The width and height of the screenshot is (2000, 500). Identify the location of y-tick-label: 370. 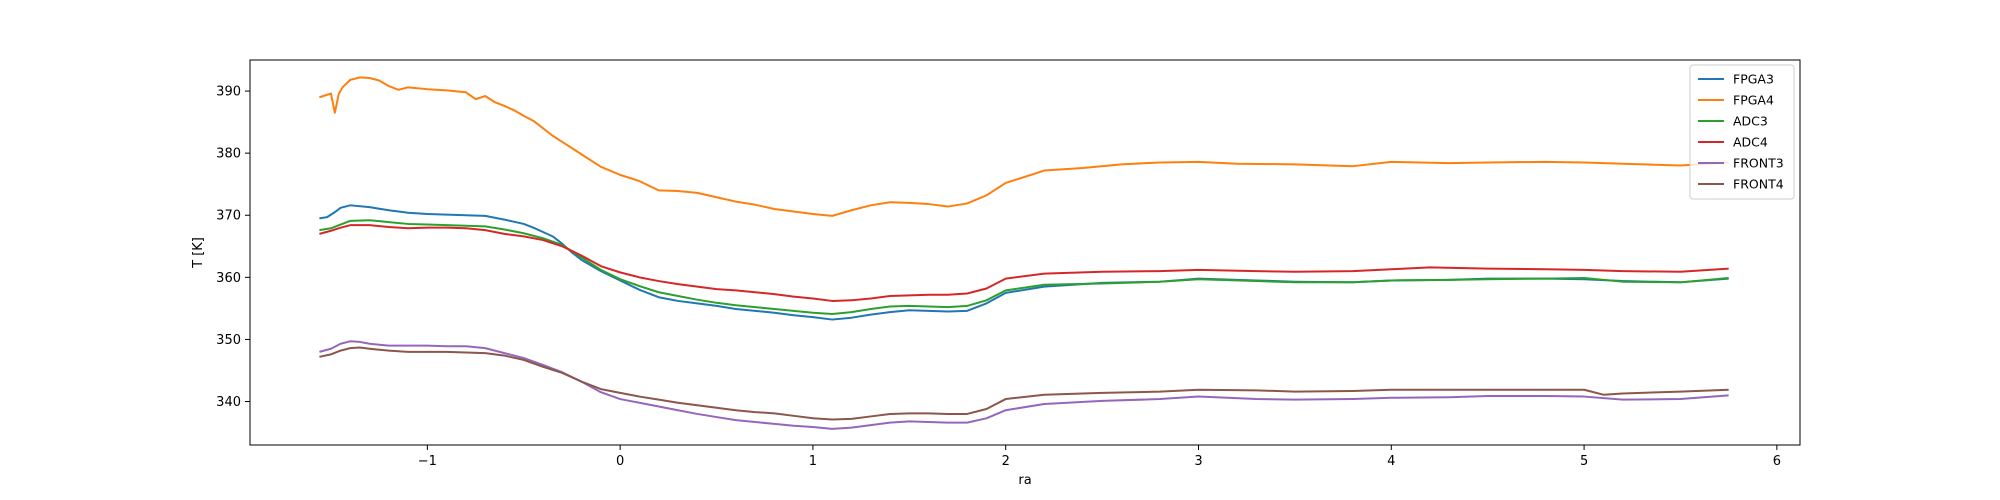
(228, 216).